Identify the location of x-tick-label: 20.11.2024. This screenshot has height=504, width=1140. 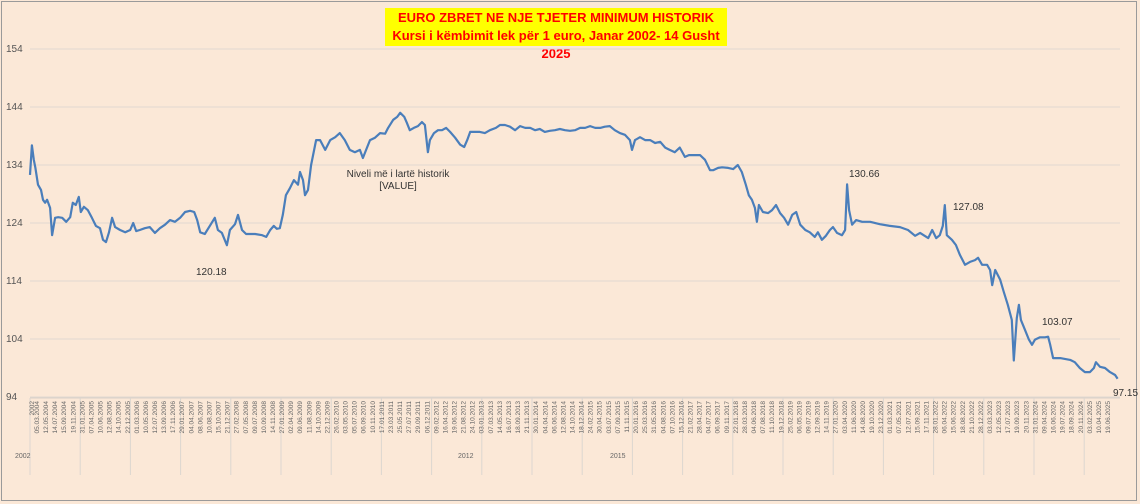
(1081, 417).